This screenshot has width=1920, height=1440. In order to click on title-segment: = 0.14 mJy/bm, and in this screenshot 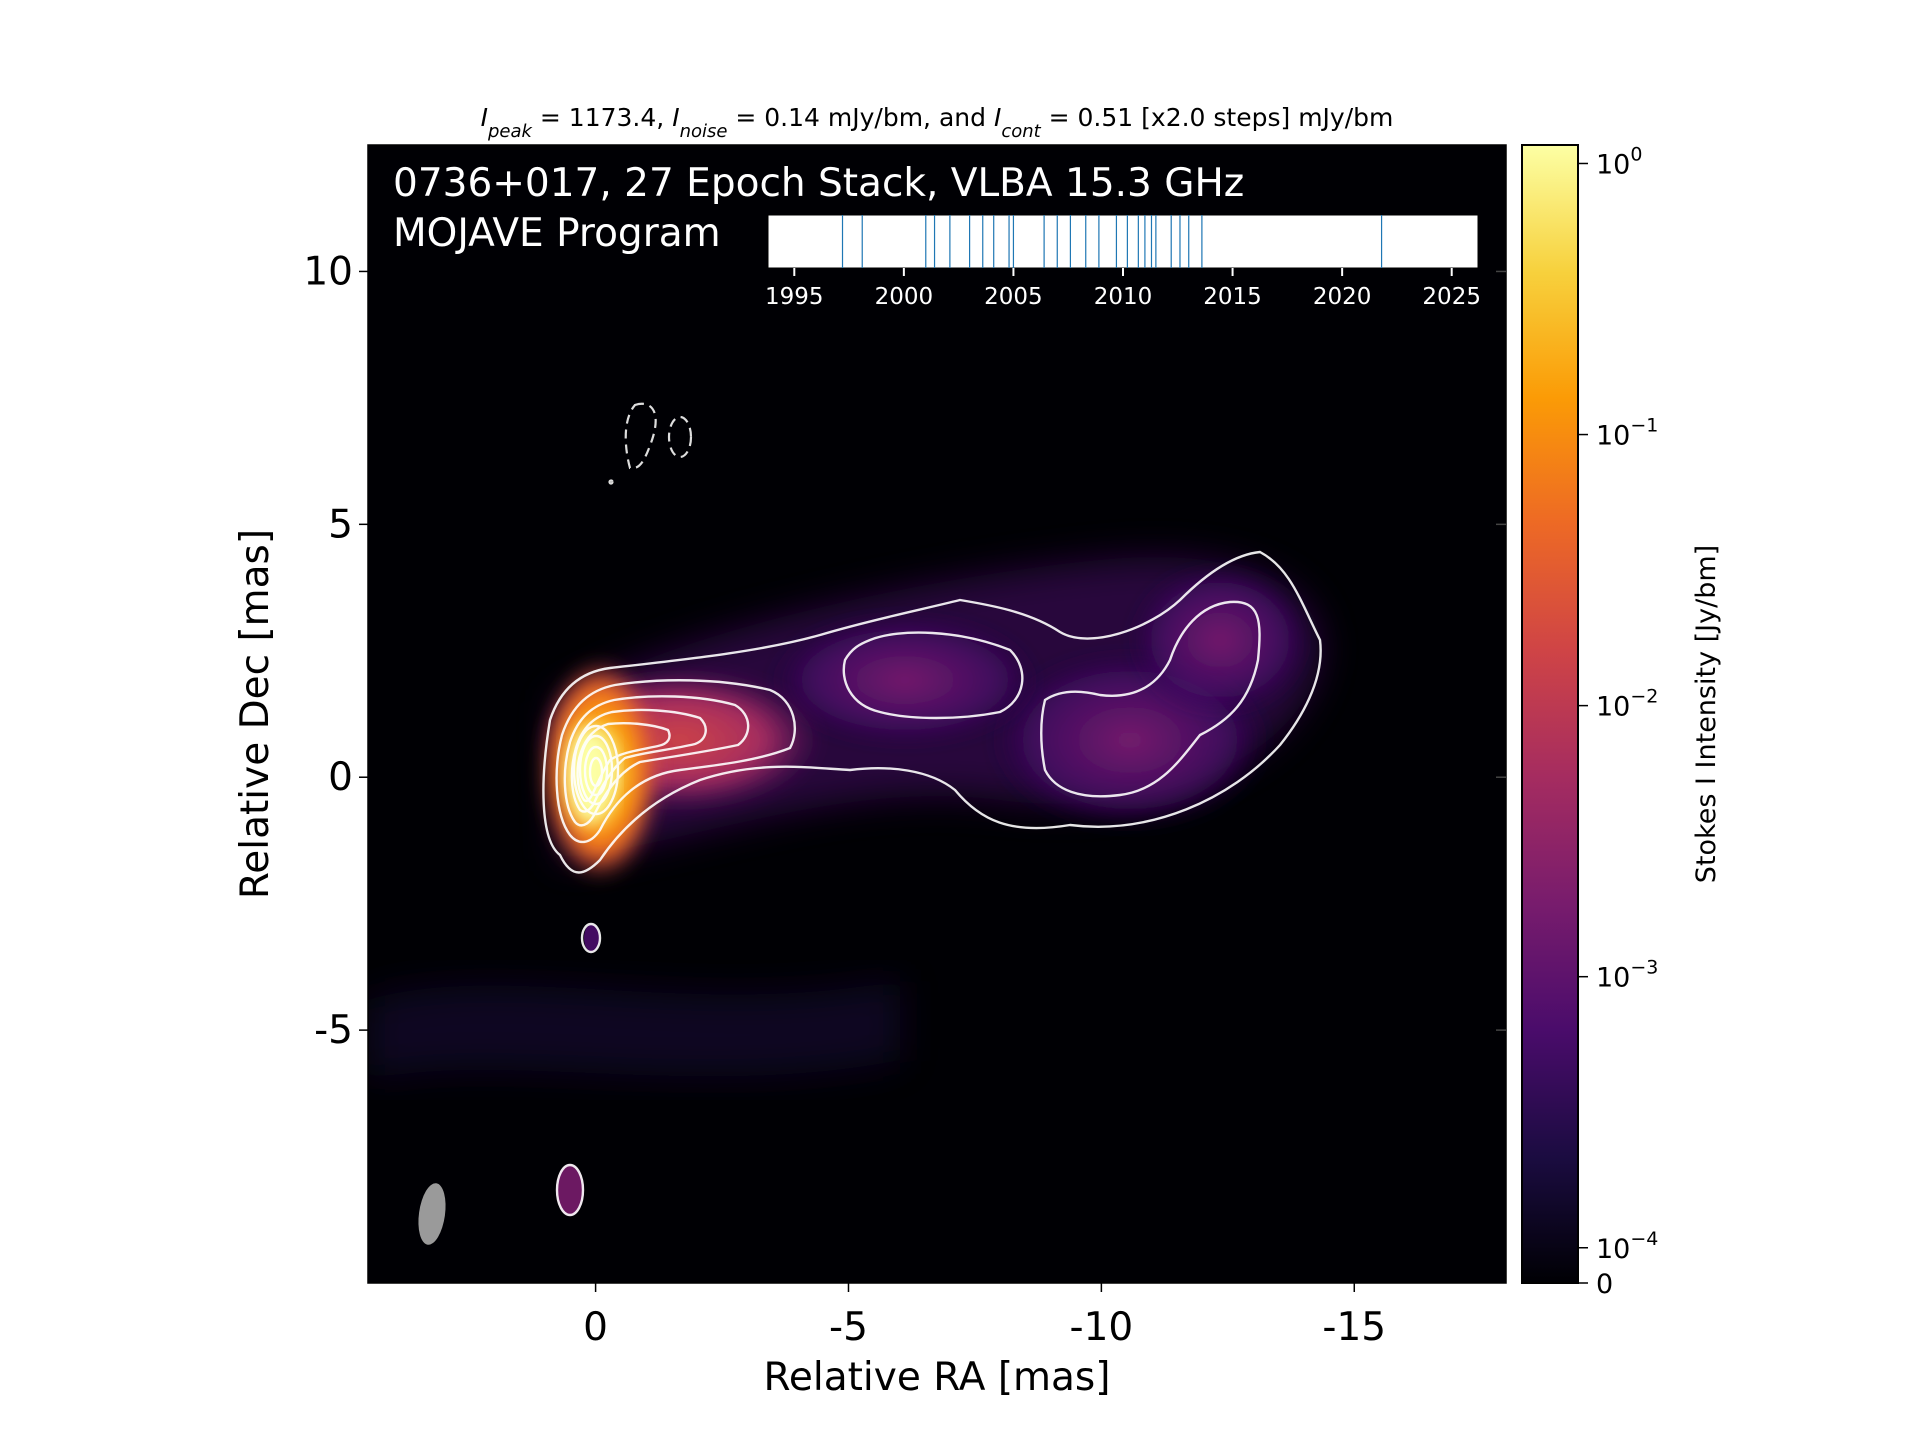, I will do `click(860, 117)`.